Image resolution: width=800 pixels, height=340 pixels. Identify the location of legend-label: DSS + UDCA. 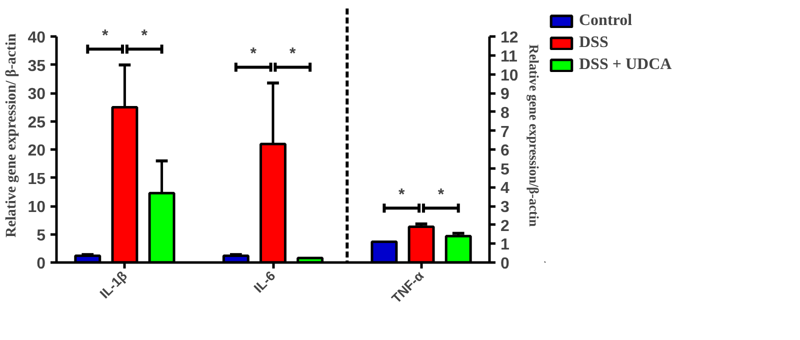
(625, 65).